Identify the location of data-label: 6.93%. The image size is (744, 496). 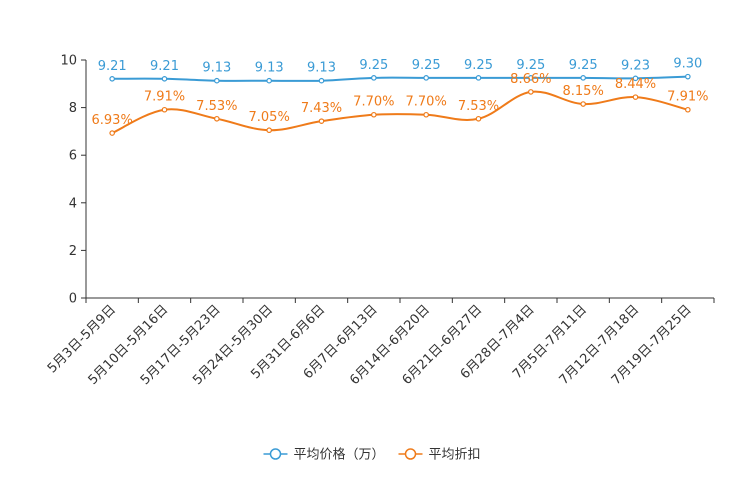
(112, 120).